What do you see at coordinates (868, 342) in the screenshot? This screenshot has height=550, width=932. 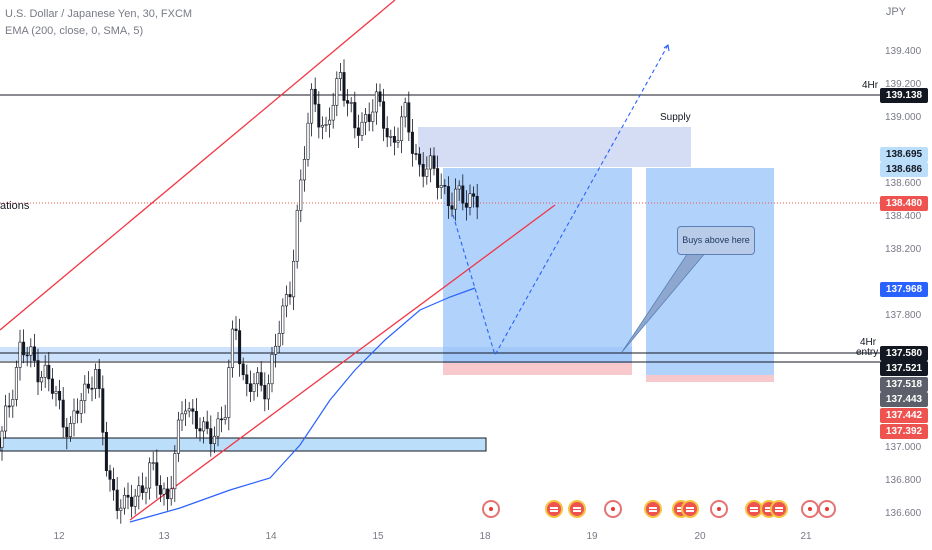 I see `level-4hr-bottom-label: 4Hr` at bounding box center [868, 342].